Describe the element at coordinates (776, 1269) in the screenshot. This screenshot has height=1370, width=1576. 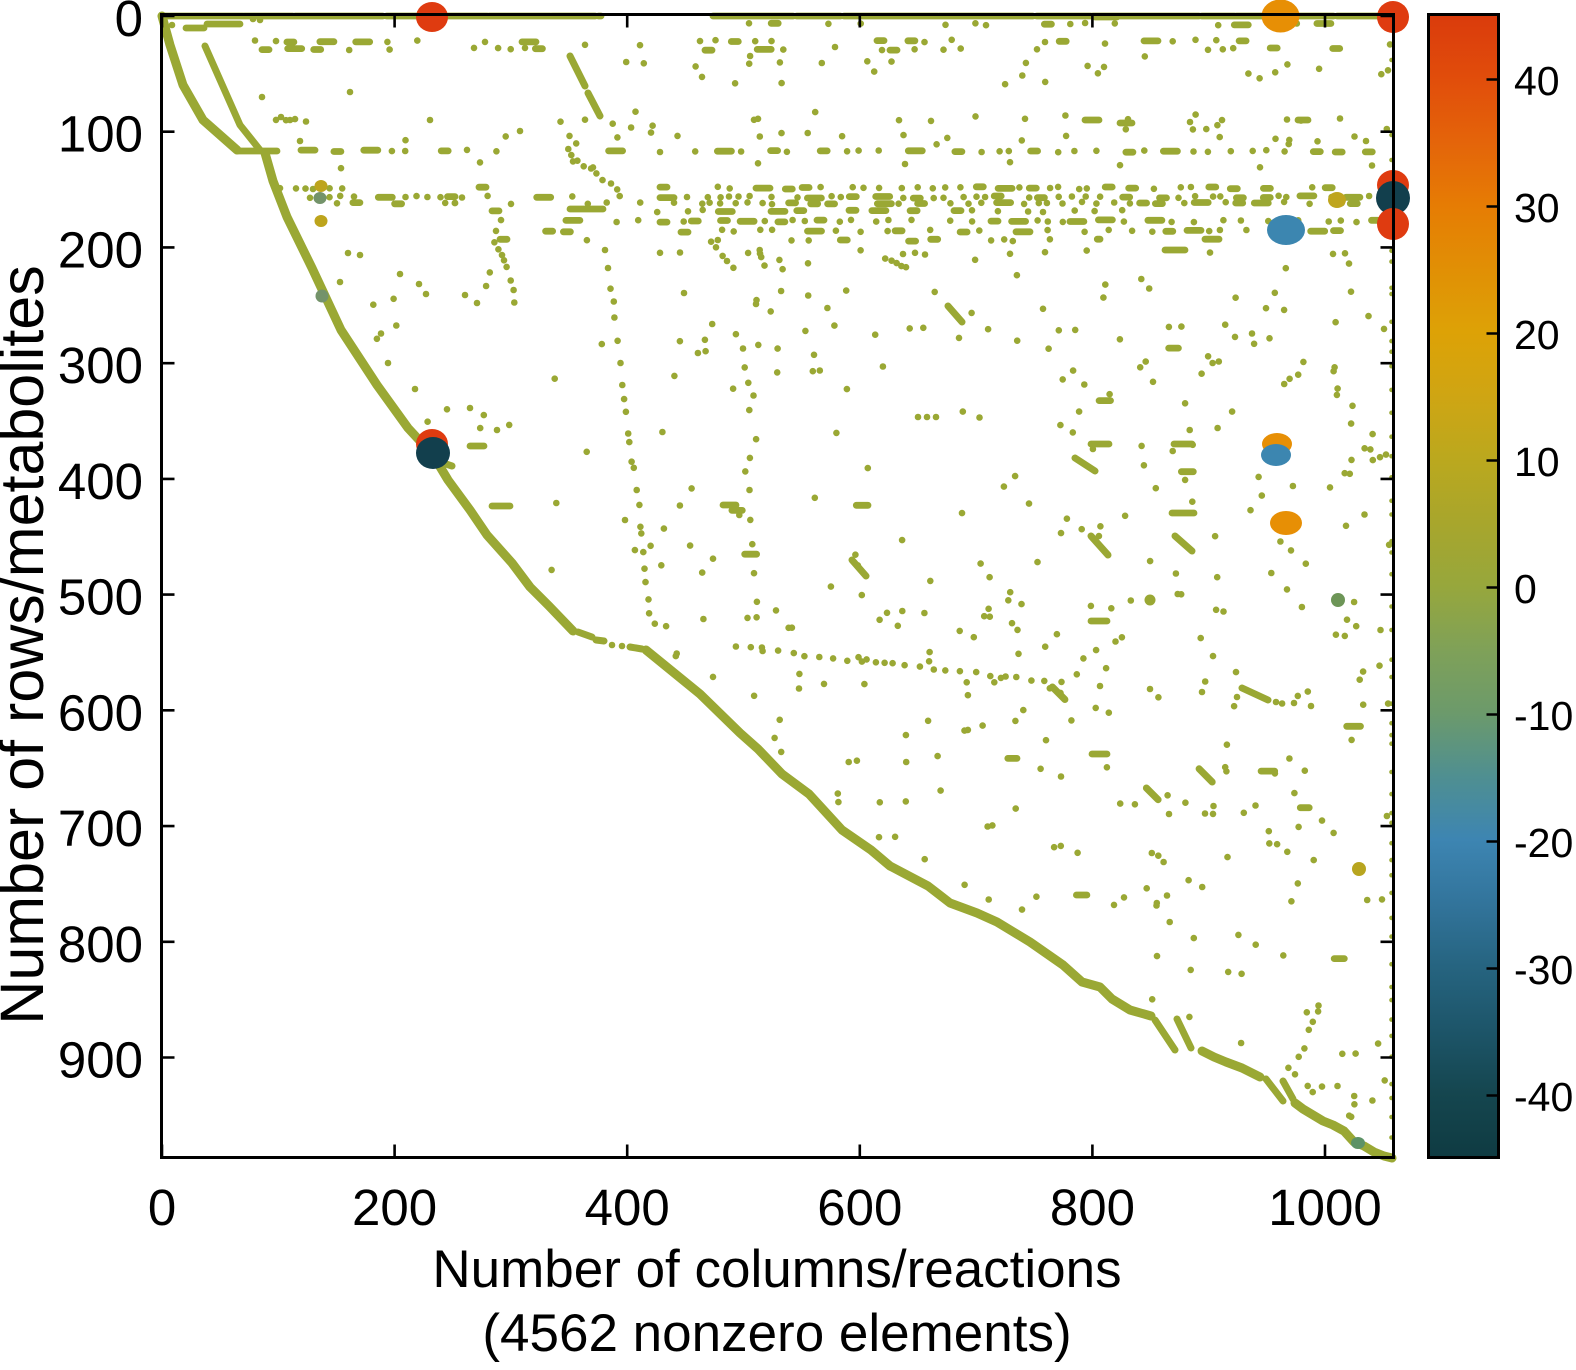
I see `svg-text: Number of columns/reactions` at that location.